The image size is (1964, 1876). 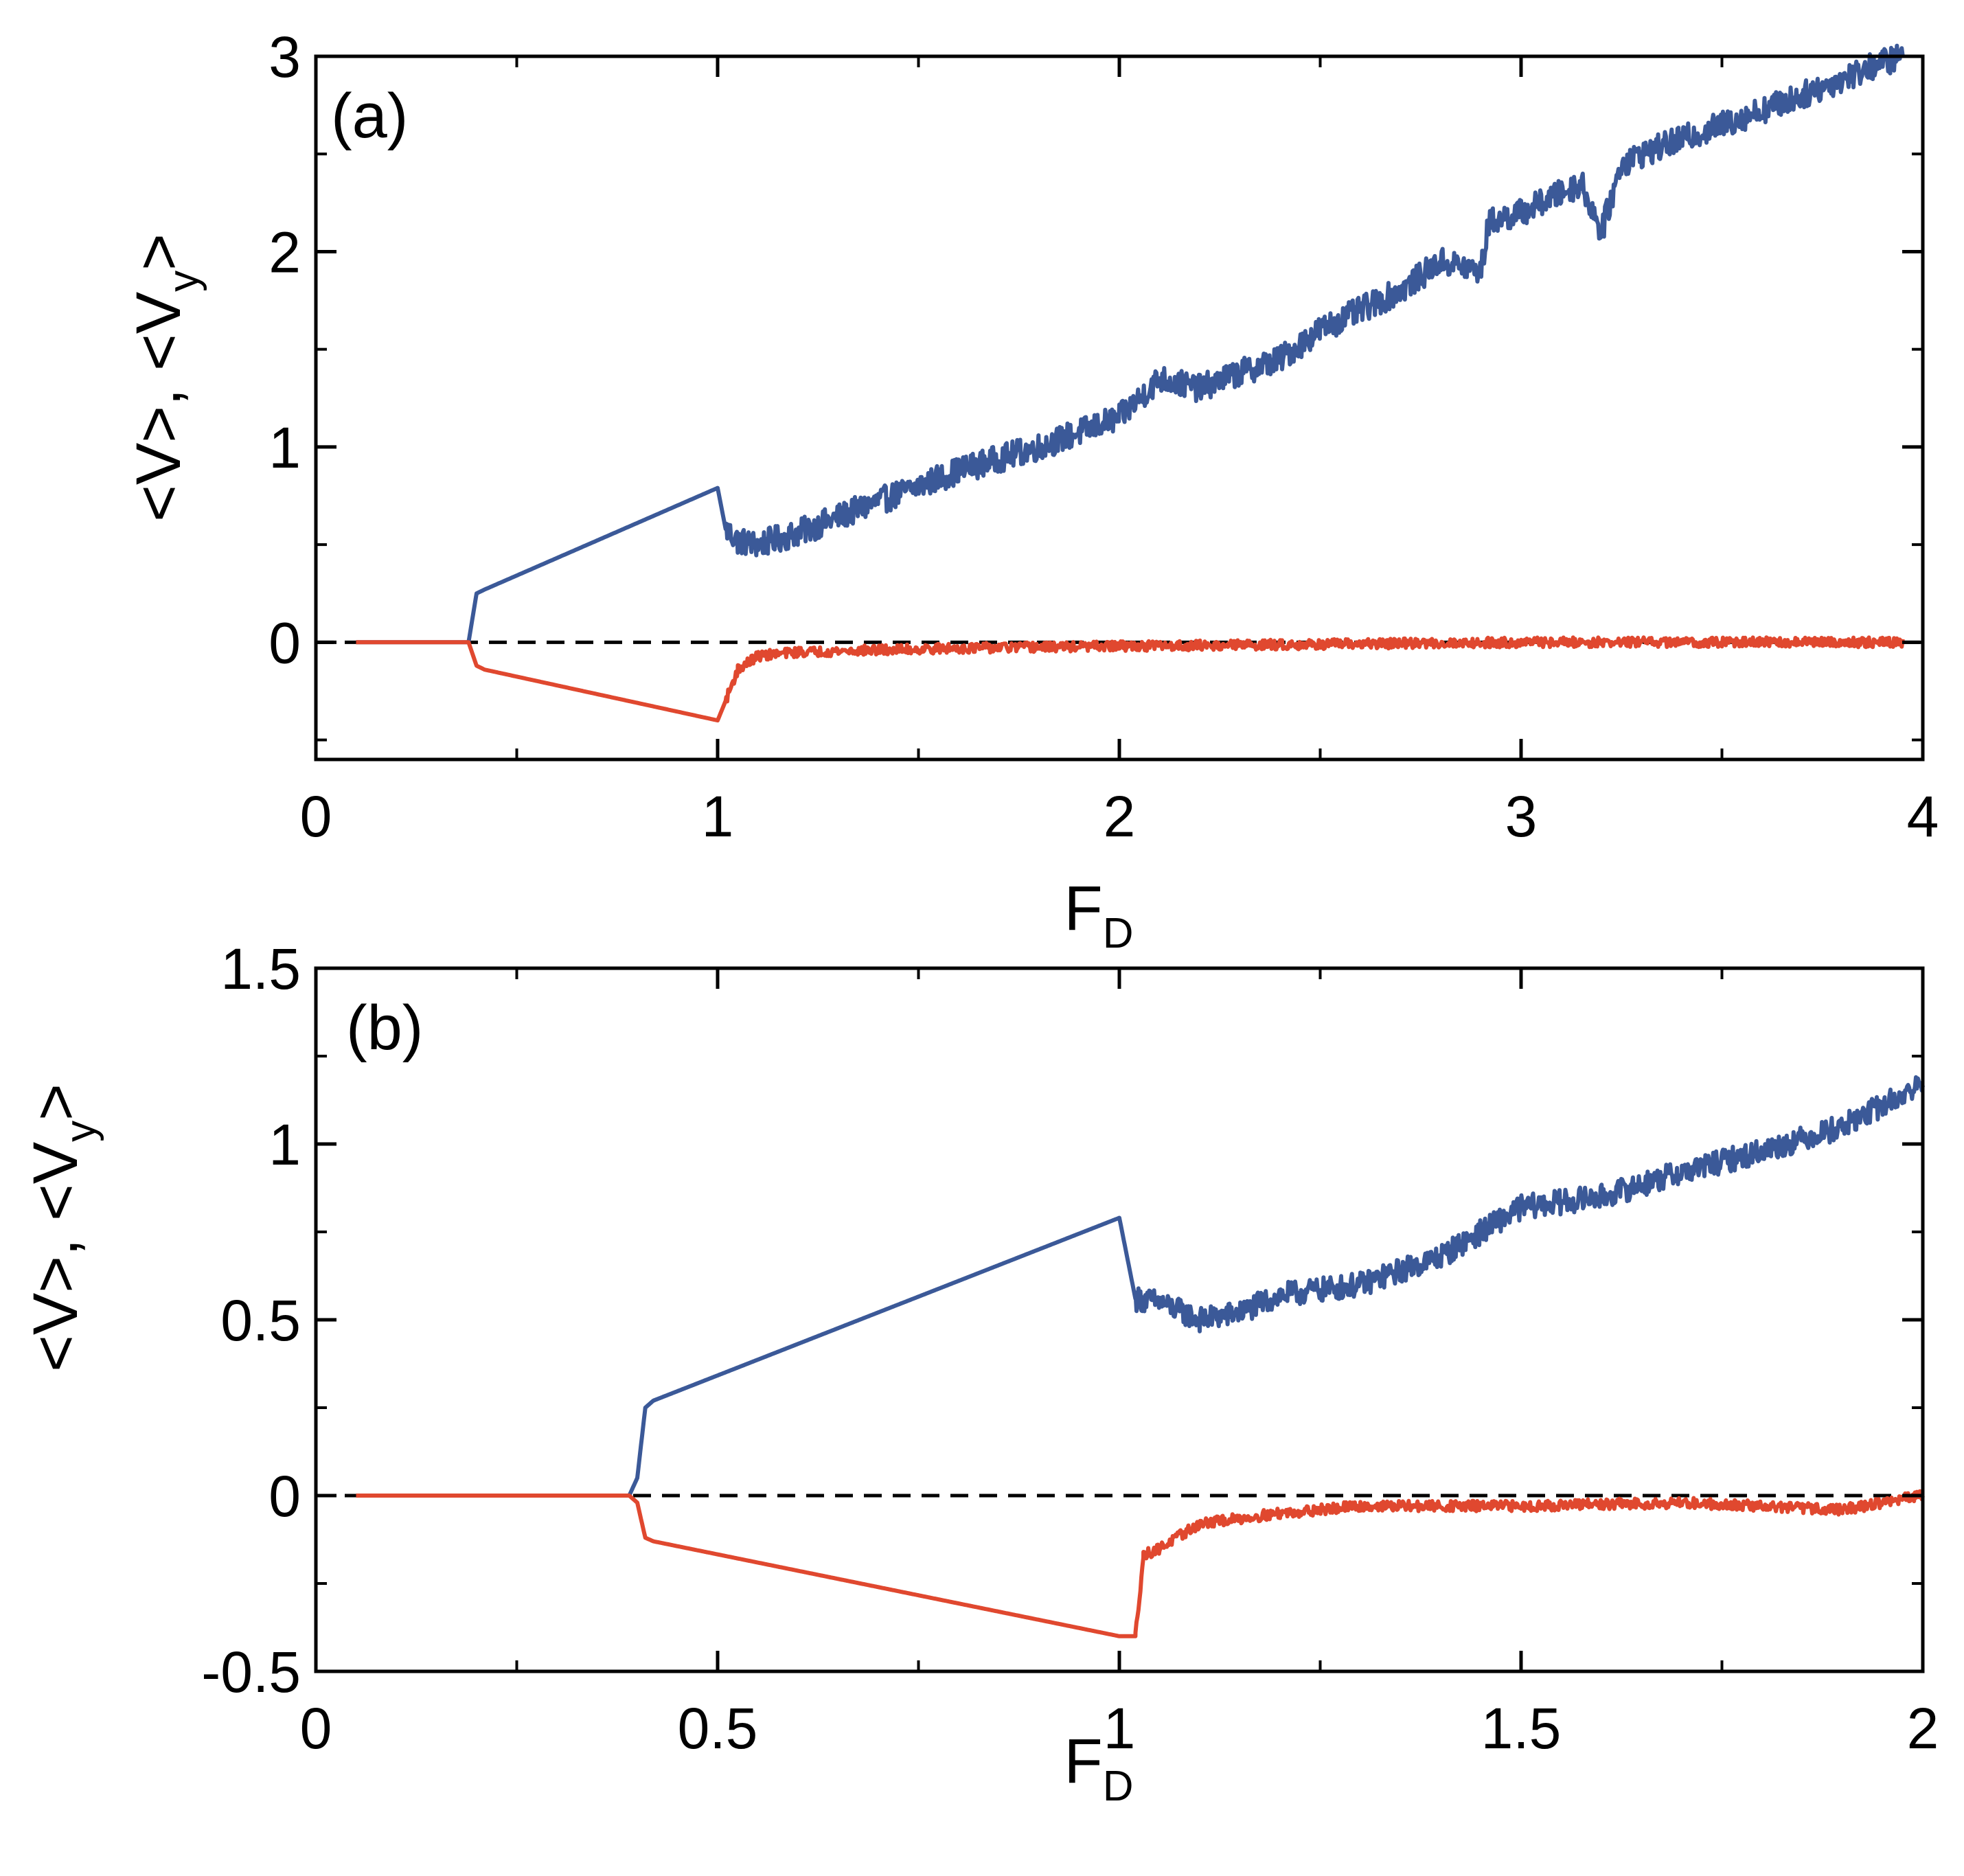 What do you see at coordinates (251, 1672) in the screenshot?
I see `y-tick-label: -0.5` at bounding box center [251, 1672].